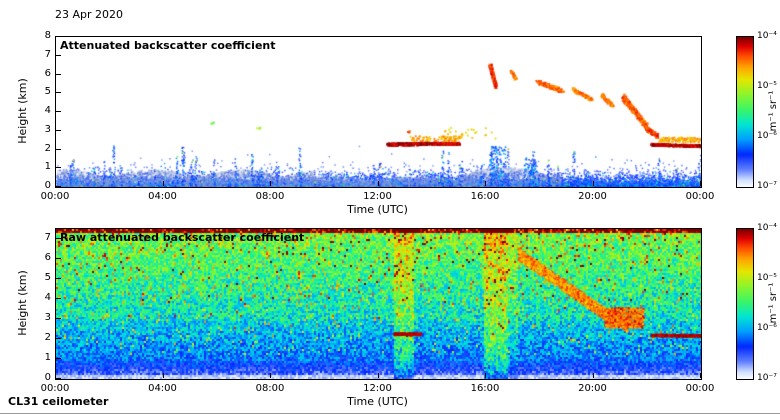 The width and height of the screenshot is (780, 420). Describe the element at coordinates (168, 45) in the screenshot. I see `plot-title-attenuated: Attenuated backscatter coefficient` at that location.